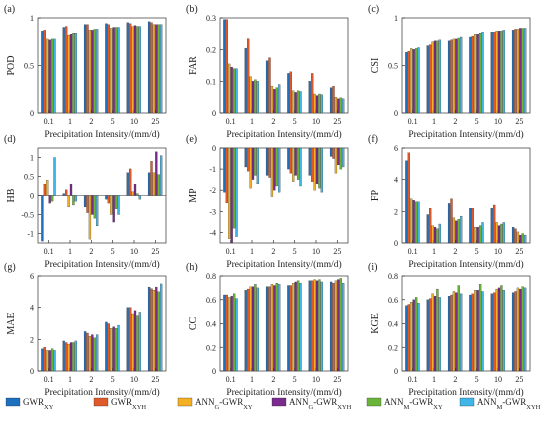 Image resolution: width=550 pixels, height=424 pixels. What do you see at coordinates (192, 9) in the screenshot?
I see `panel-label: (b)` at bounding box center [192, 9].